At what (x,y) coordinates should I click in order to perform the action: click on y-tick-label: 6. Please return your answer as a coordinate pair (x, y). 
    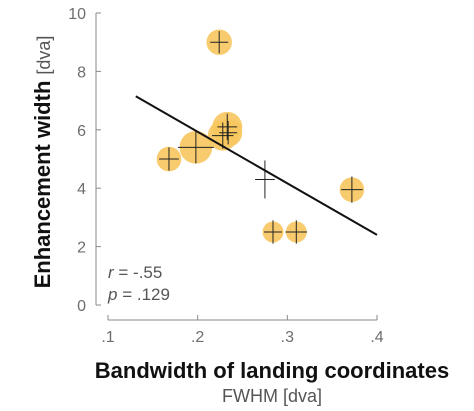
    Looking at the image, I should click on (81, 131).